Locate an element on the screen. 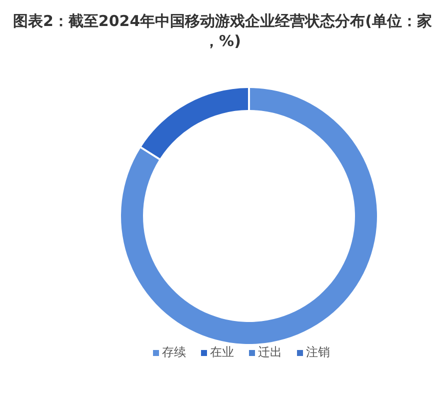  legend-label: 在业 is located at coordinates (222, 352).